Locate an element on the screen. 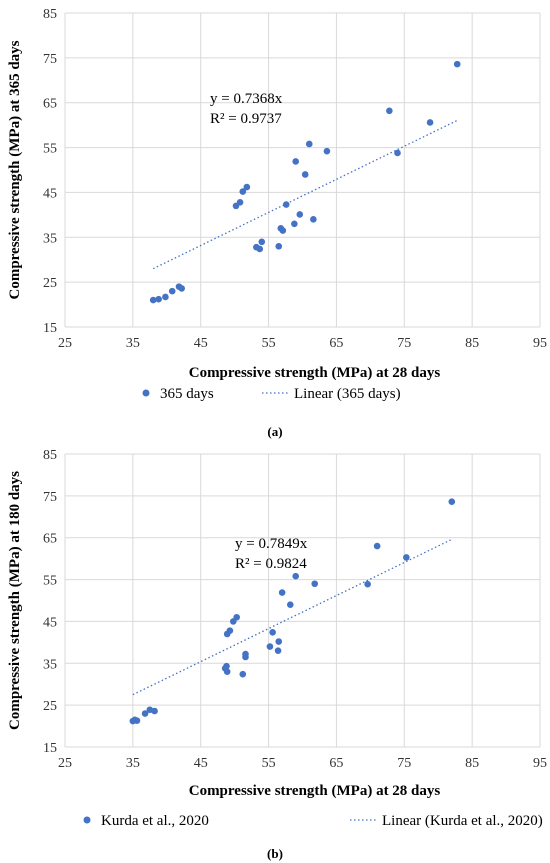 The width and height of the screenshot is (550, 863). legend-label-points: Kurda et al., 2020 is located at coordinates (155, 821).